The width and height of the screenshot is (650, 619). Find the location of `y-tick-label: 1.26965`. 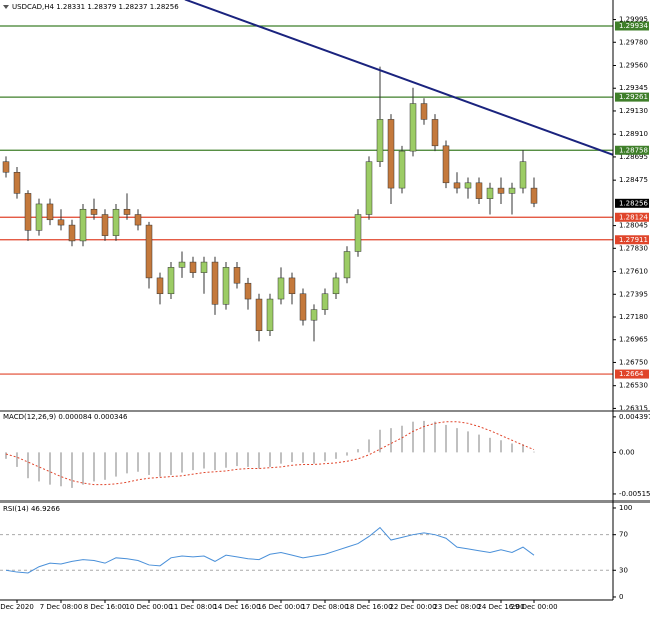

y-tick-label: 1.26965 is located at coordinates (633, 340).